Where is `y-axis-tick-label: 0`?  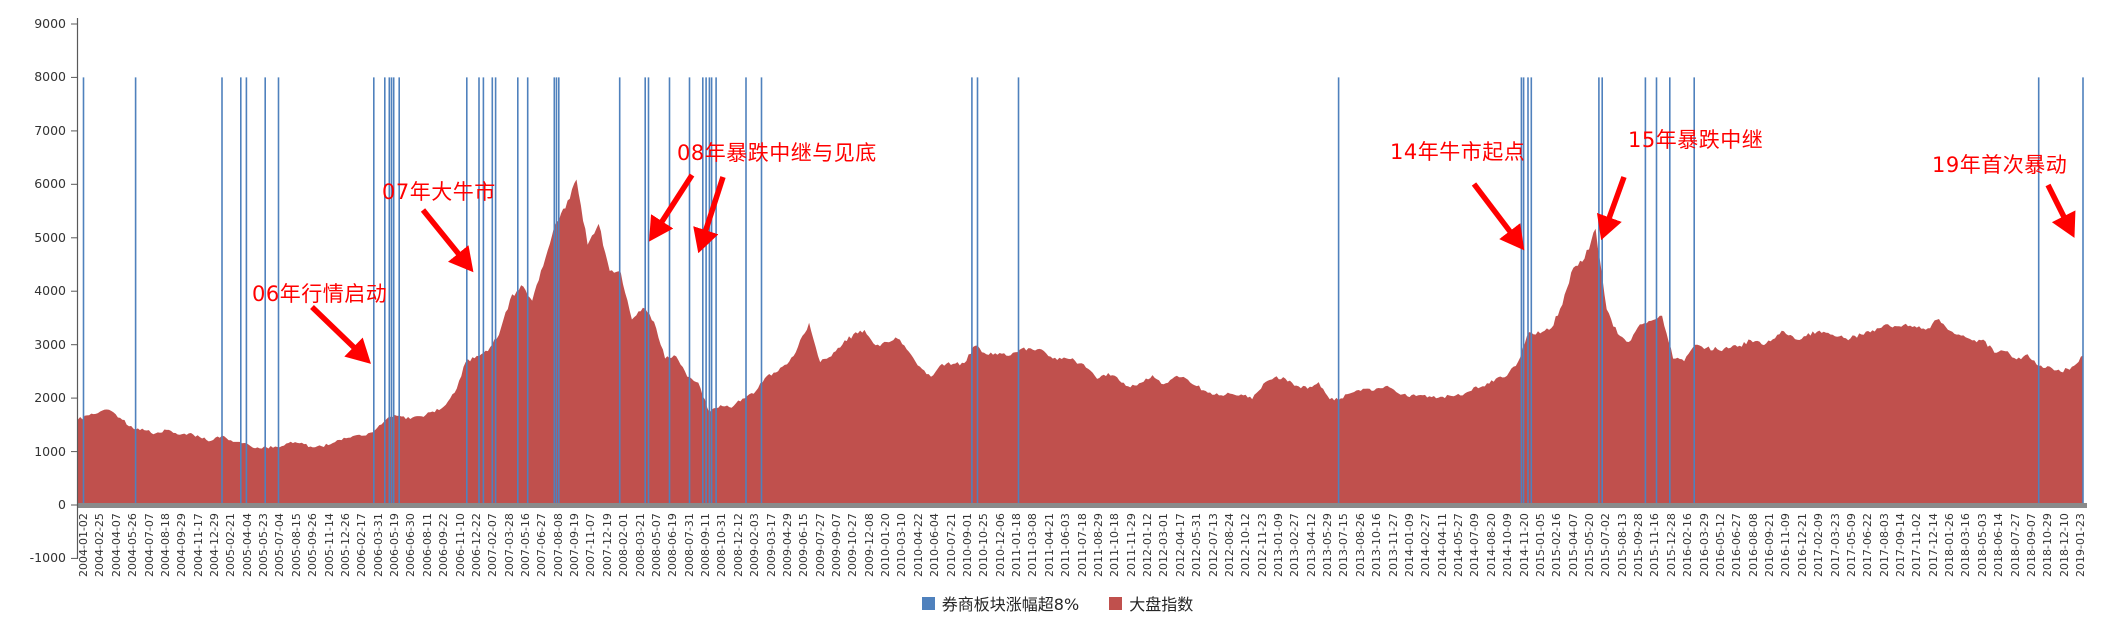
y-axis-tick-label: 0 is located at coordinates (62, 504).